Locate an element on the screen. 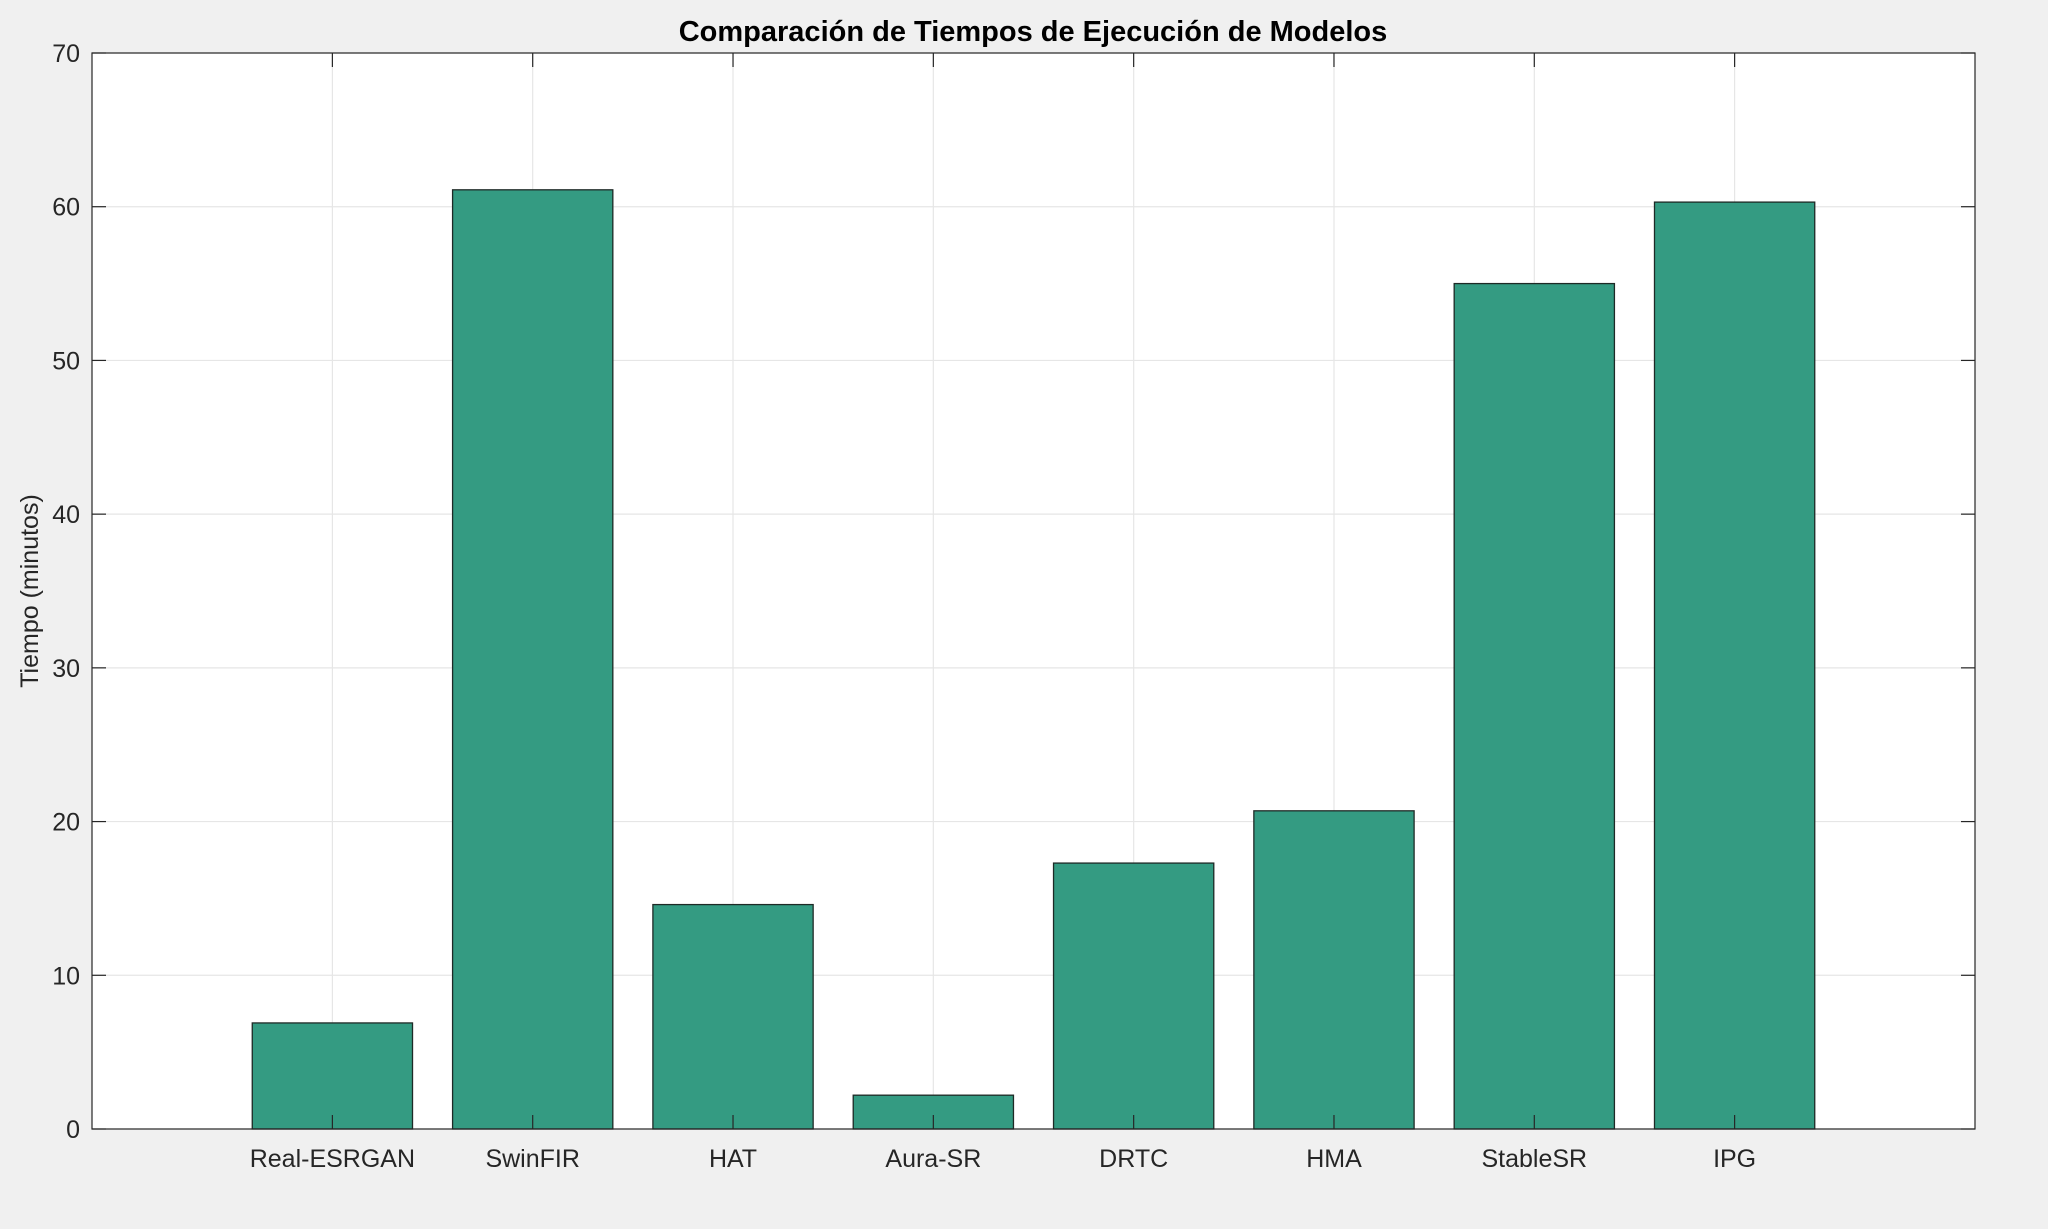  x-tick-label: HAT is located at coordinates (733, 1159).